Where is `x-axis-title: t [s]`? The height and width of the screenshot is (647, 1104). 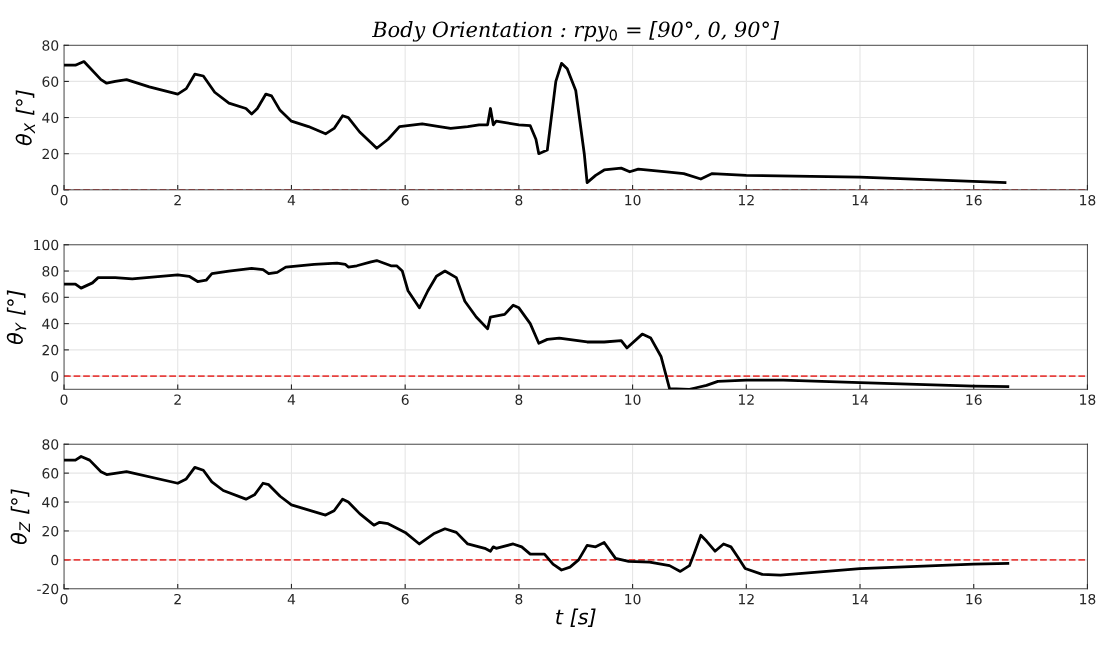
x-axis-title: t [s] is located at coordinates (576, 618).